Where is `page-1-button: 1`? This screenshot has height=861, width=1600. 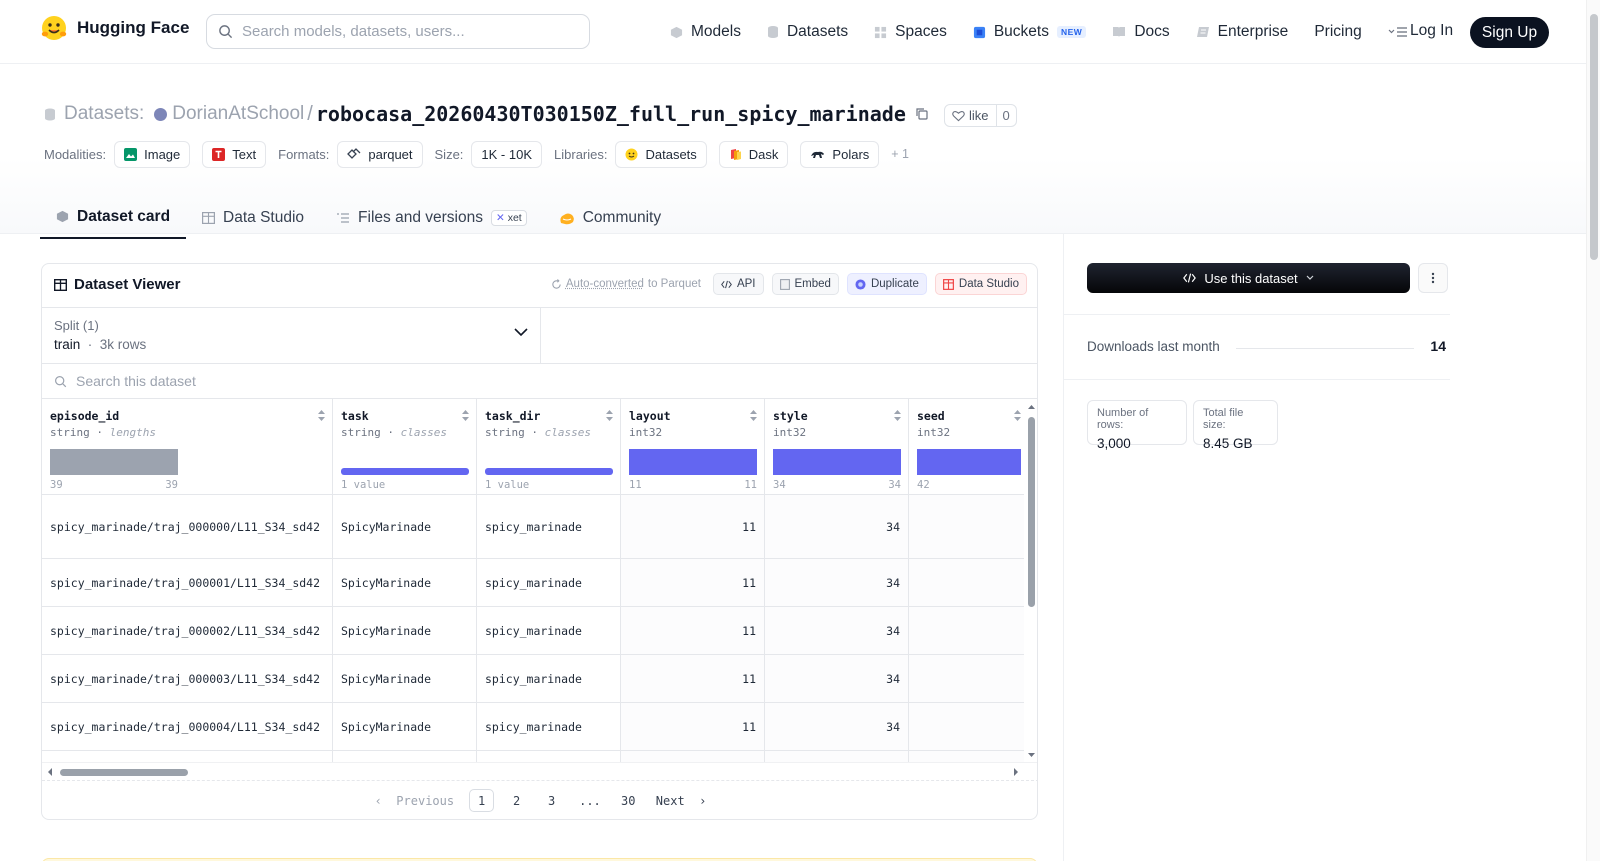
page-1-button: 1 is located at coordinates (481, 800).